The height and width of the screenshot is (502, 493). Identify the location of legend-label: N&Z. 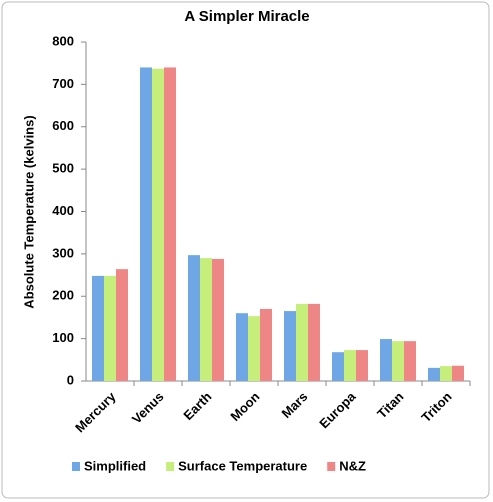
(352, 465).